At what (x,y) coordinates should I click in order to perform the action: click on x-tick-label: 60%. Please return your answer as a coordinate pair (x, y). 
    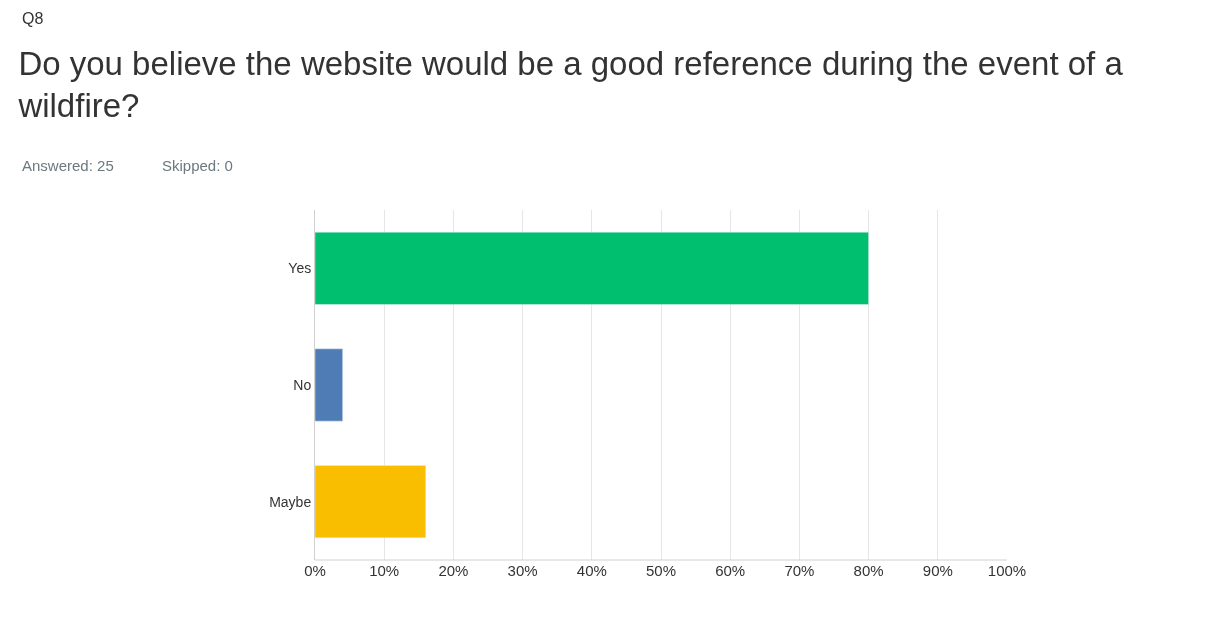
    Looking at the image, I should click on (730, 570).